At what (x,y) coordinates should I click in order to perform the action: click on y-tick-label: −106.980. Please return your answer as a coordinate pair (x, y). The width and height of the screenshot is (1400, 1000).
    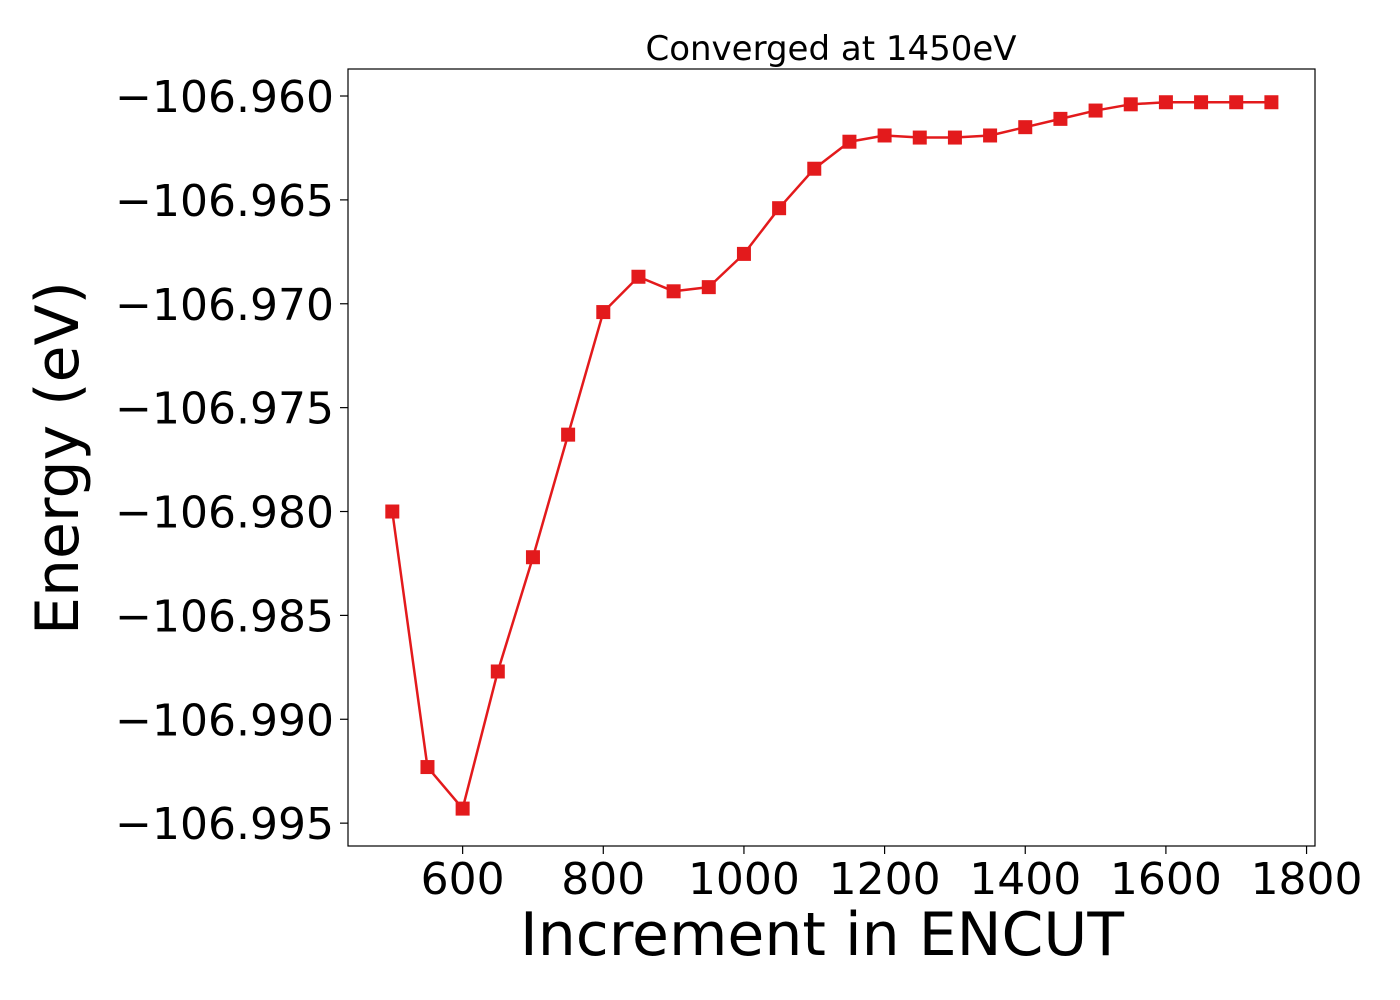
    Looking at the image, I should click on (224, 513).